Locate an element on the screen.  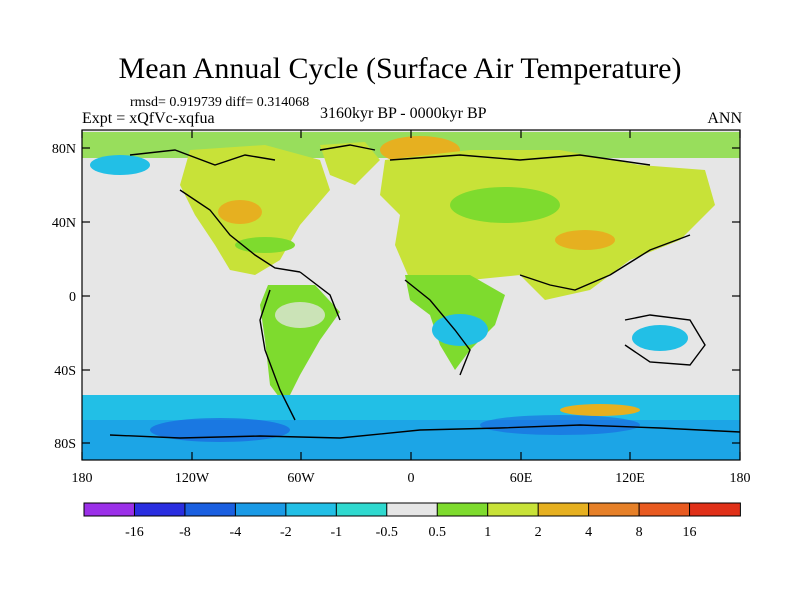
lon-label-60e: 60E is located at coordinates (521, 478).